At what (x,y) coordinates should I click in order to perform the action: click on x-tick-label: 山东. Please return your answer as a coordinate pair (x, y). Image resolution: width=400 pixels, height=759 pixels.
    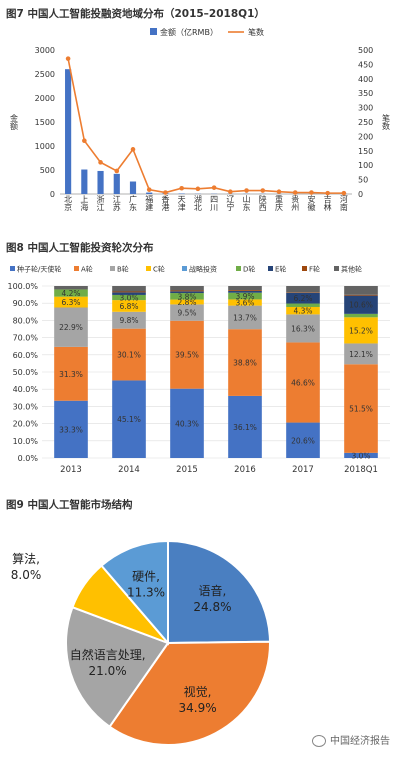
    Looking at the image, I should click on (246, 202).